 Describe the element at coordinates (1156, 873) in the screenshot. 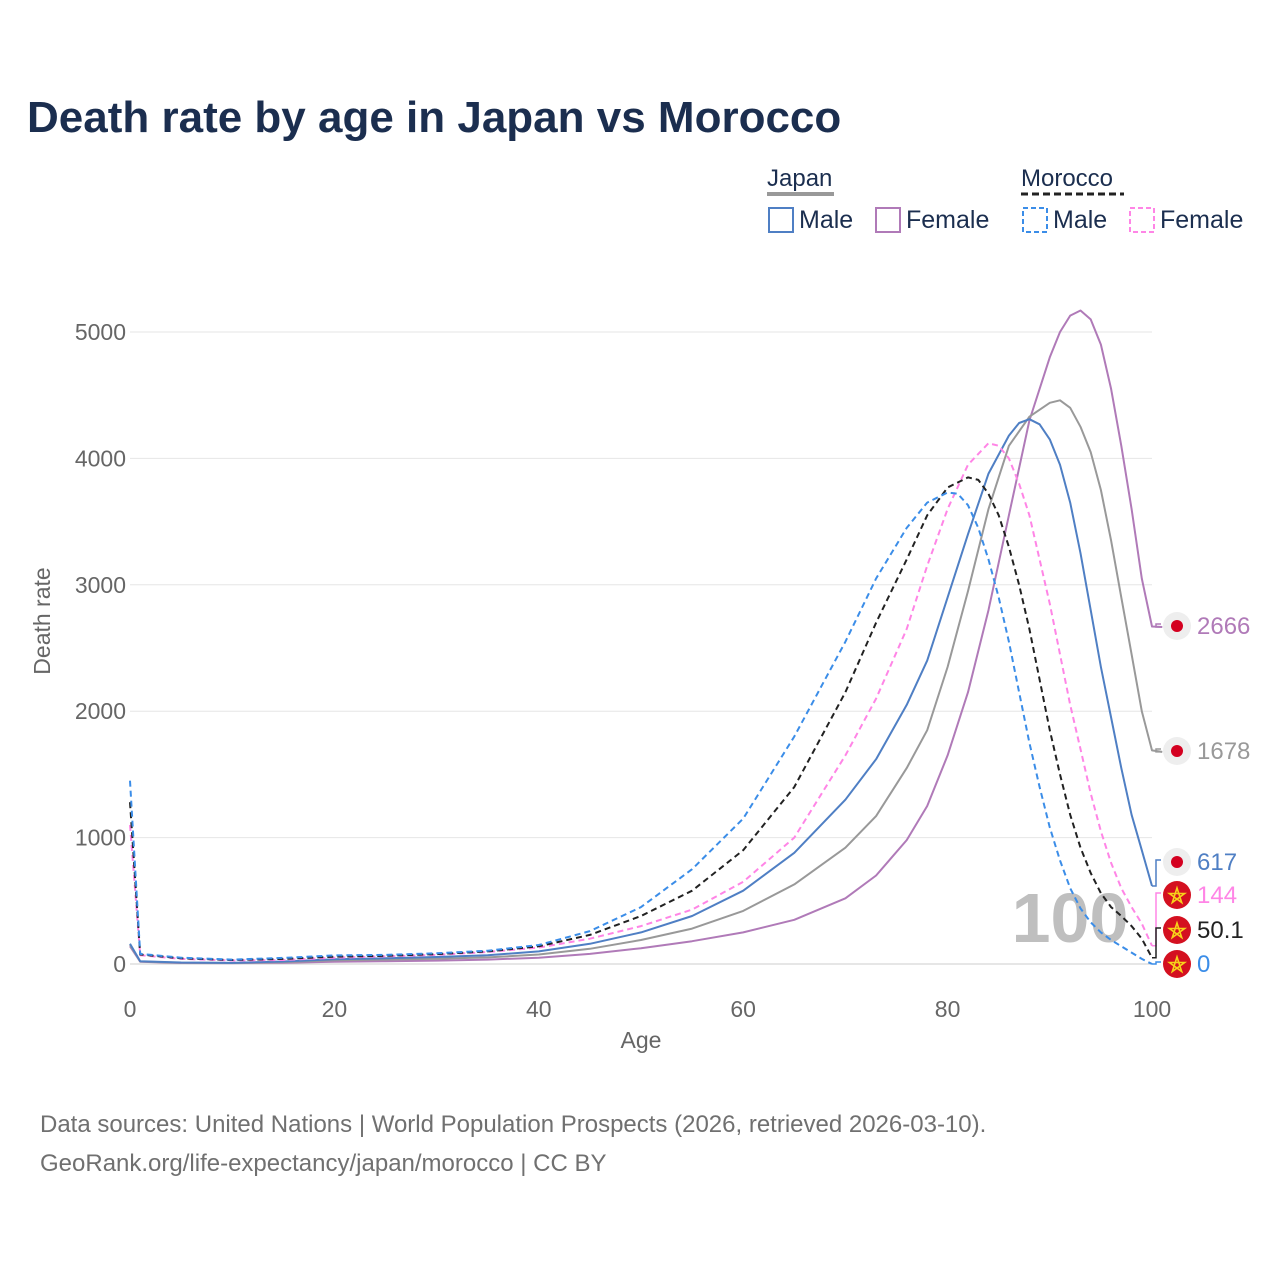

I see `end-connector-japan-male` at that location.